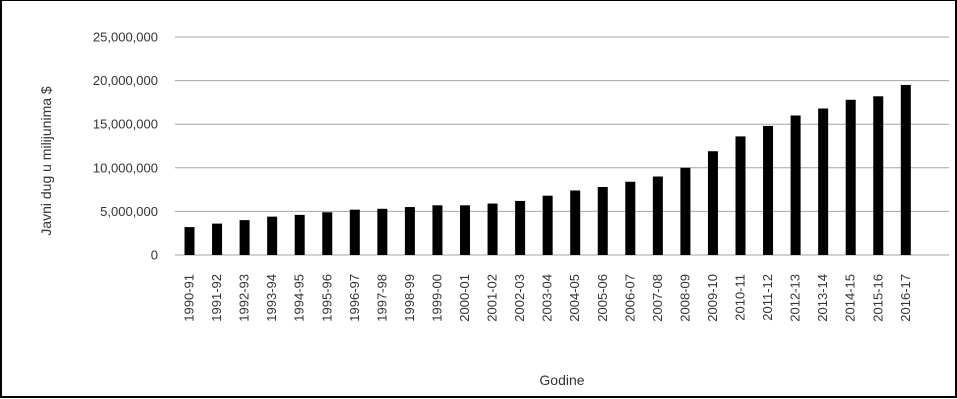 The width and height of the screenshot is (957, 399). I want to click on y-tick-label: 20,000,000, so click(125, 80).